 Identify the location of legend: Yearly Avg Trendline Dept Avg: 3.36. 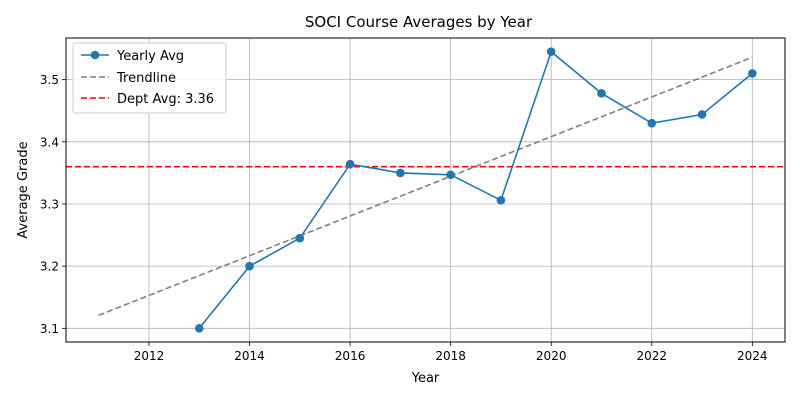
(149, 78).